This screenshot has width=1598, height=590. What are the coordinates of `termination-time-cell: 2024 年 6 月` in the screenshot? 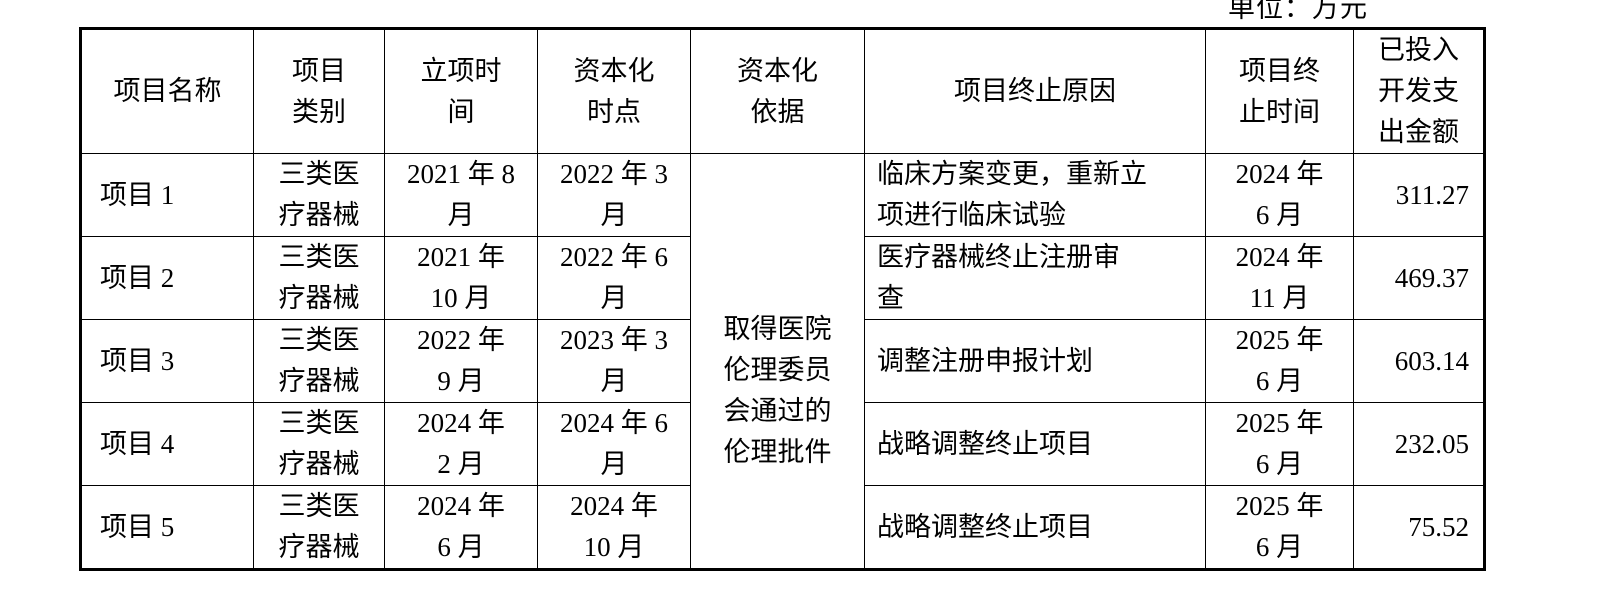 It's located at (1279, 195).